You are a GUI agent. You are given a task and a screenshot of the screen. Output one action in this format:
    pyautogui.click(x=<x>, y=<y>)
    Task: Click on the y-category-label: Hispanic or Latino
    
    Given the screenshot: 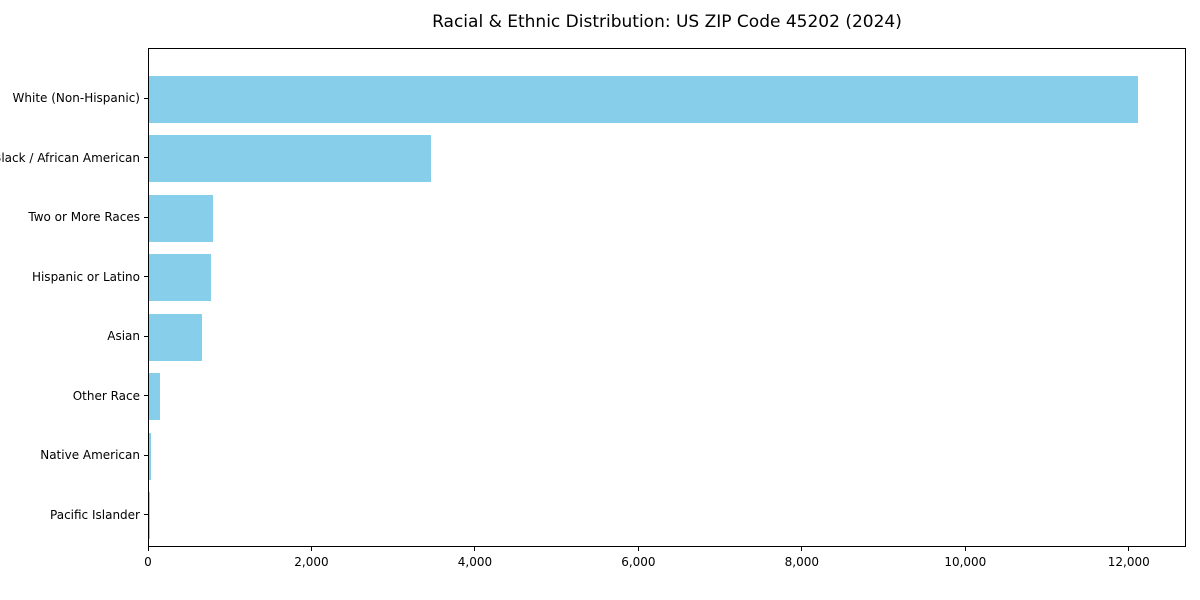 What is the action you would take?
    pyautogui.click(x=85, y=276)
    